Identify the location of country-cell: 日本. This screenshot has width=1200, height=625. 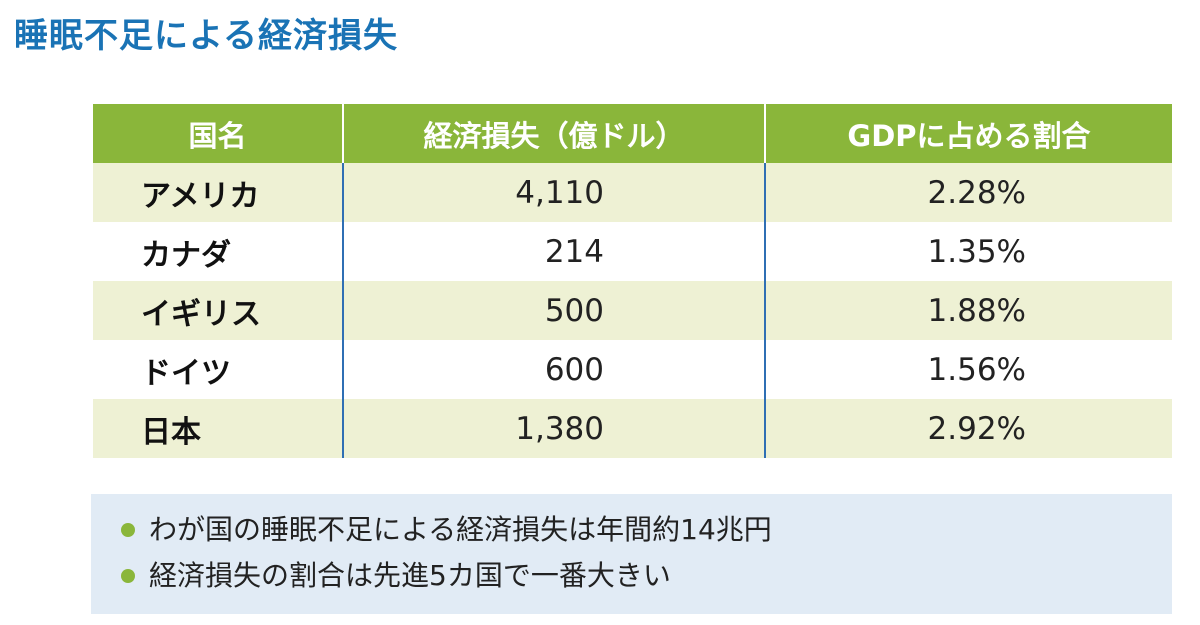
(218, 428).